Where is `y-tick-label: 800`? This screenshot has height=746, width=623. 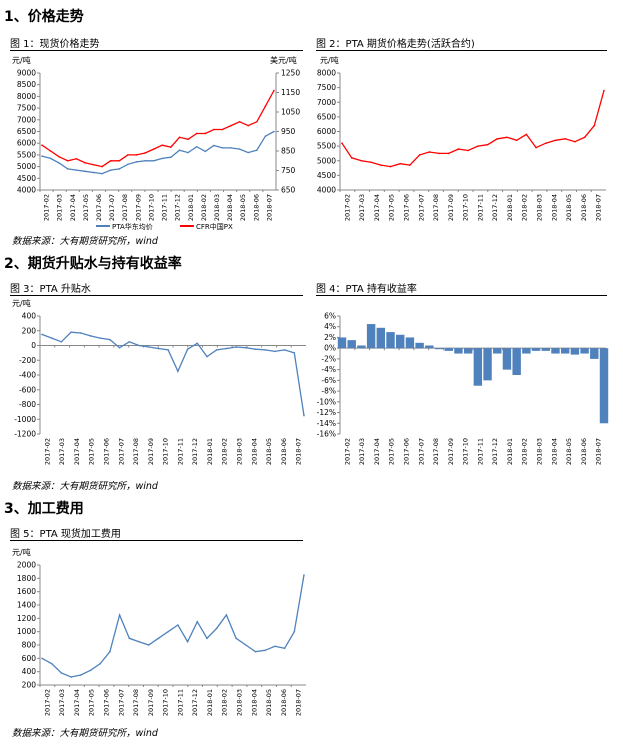
y-tick-label: 800 is located at coordinates (29, 645).